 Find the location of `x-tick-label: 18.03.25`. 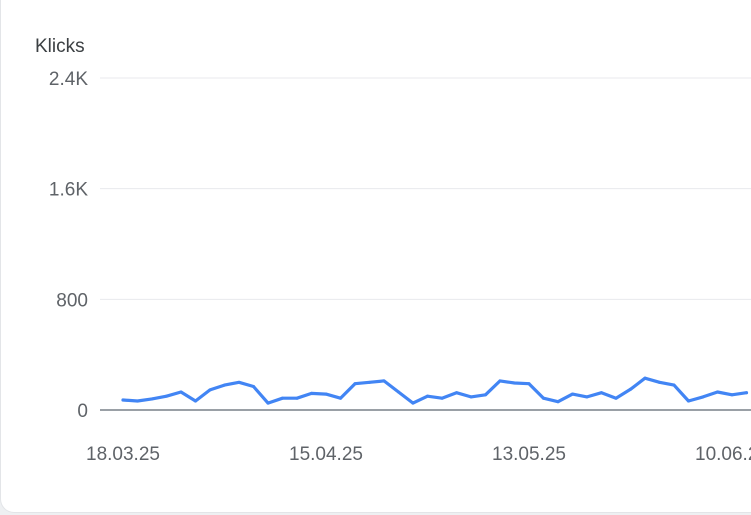

x-tick-label: 18.03.25 is located at coordinates (123, 454).